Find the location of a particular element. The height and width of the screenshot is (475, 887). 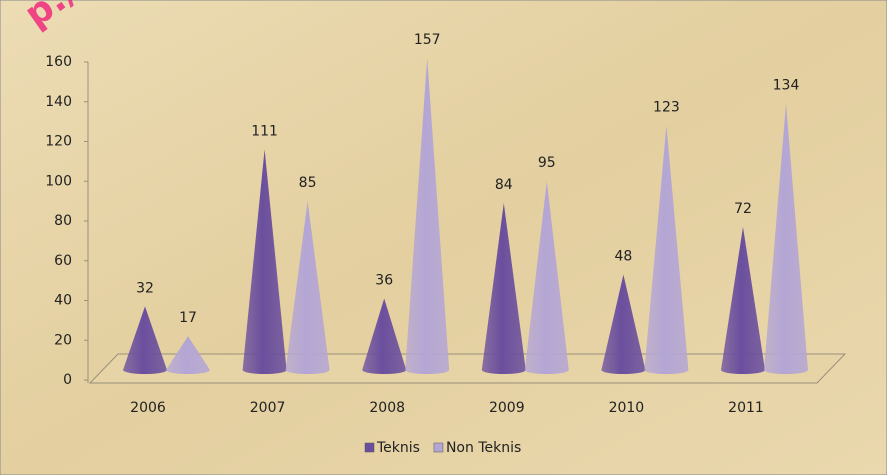

x-tick-label: 2008 is located at coordinates (387, 408).